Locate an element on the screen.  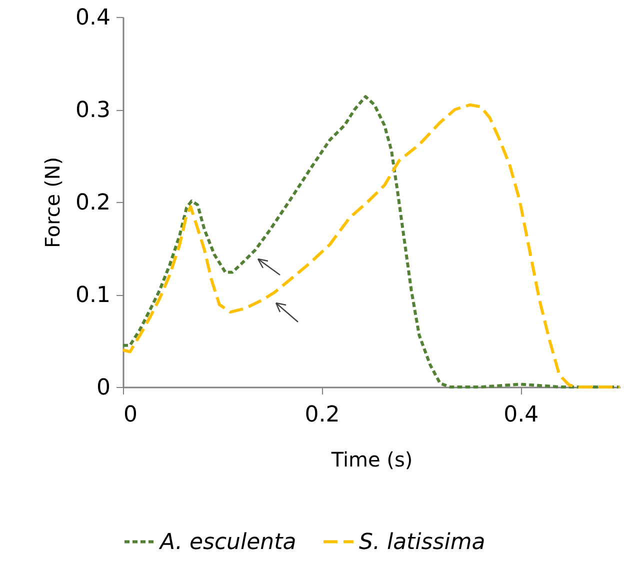
y-tick-label: 0.3 is located at coordinates (93, 110).